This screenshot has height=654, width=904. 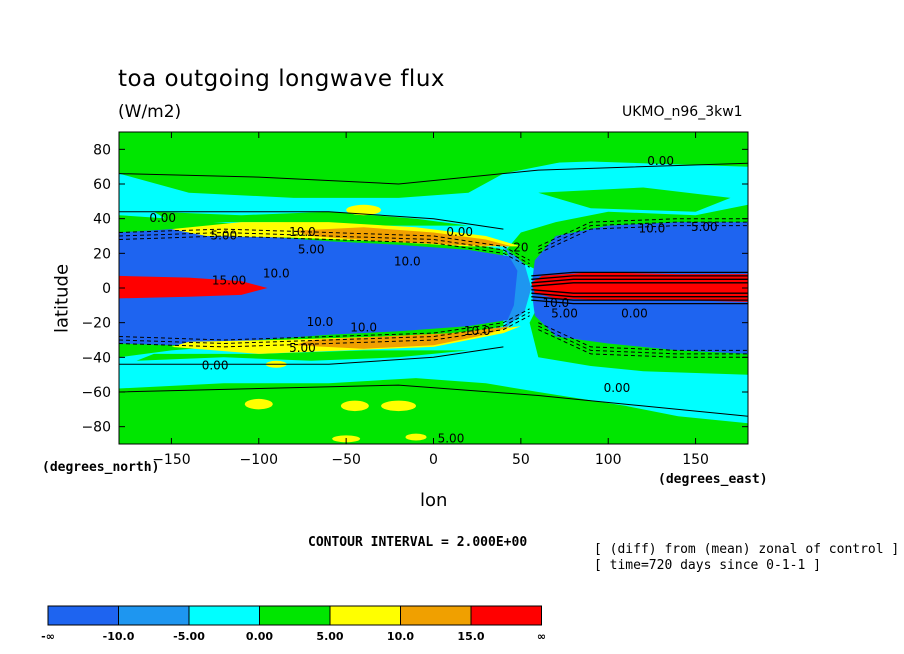 What do you see at coordinates (403, 237) in the screenshot?
I see `field-orange-north` at bounding box center [403, 237].